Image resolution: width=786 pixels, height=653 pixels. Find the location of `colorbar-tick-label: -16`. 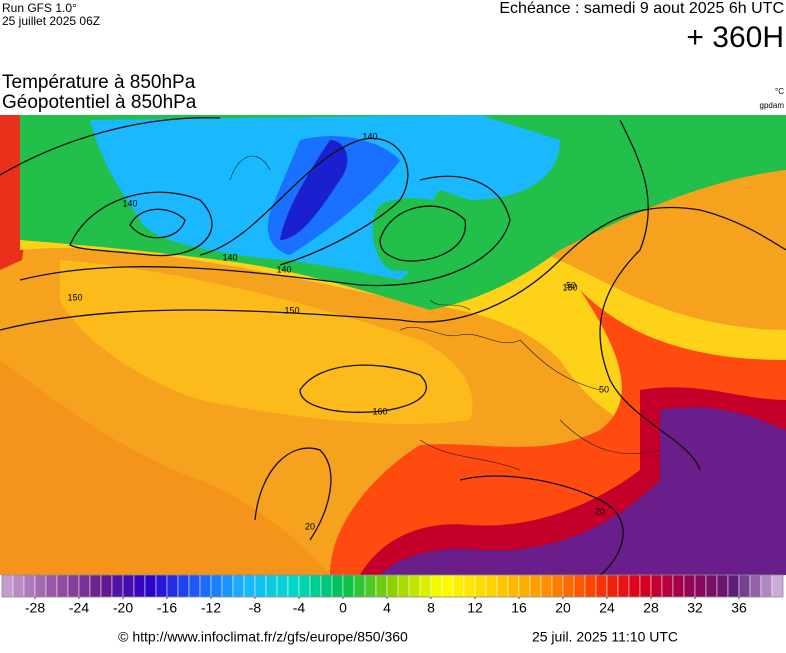

colorbar-tick-label: -16 is located at coordinates (167, 608).